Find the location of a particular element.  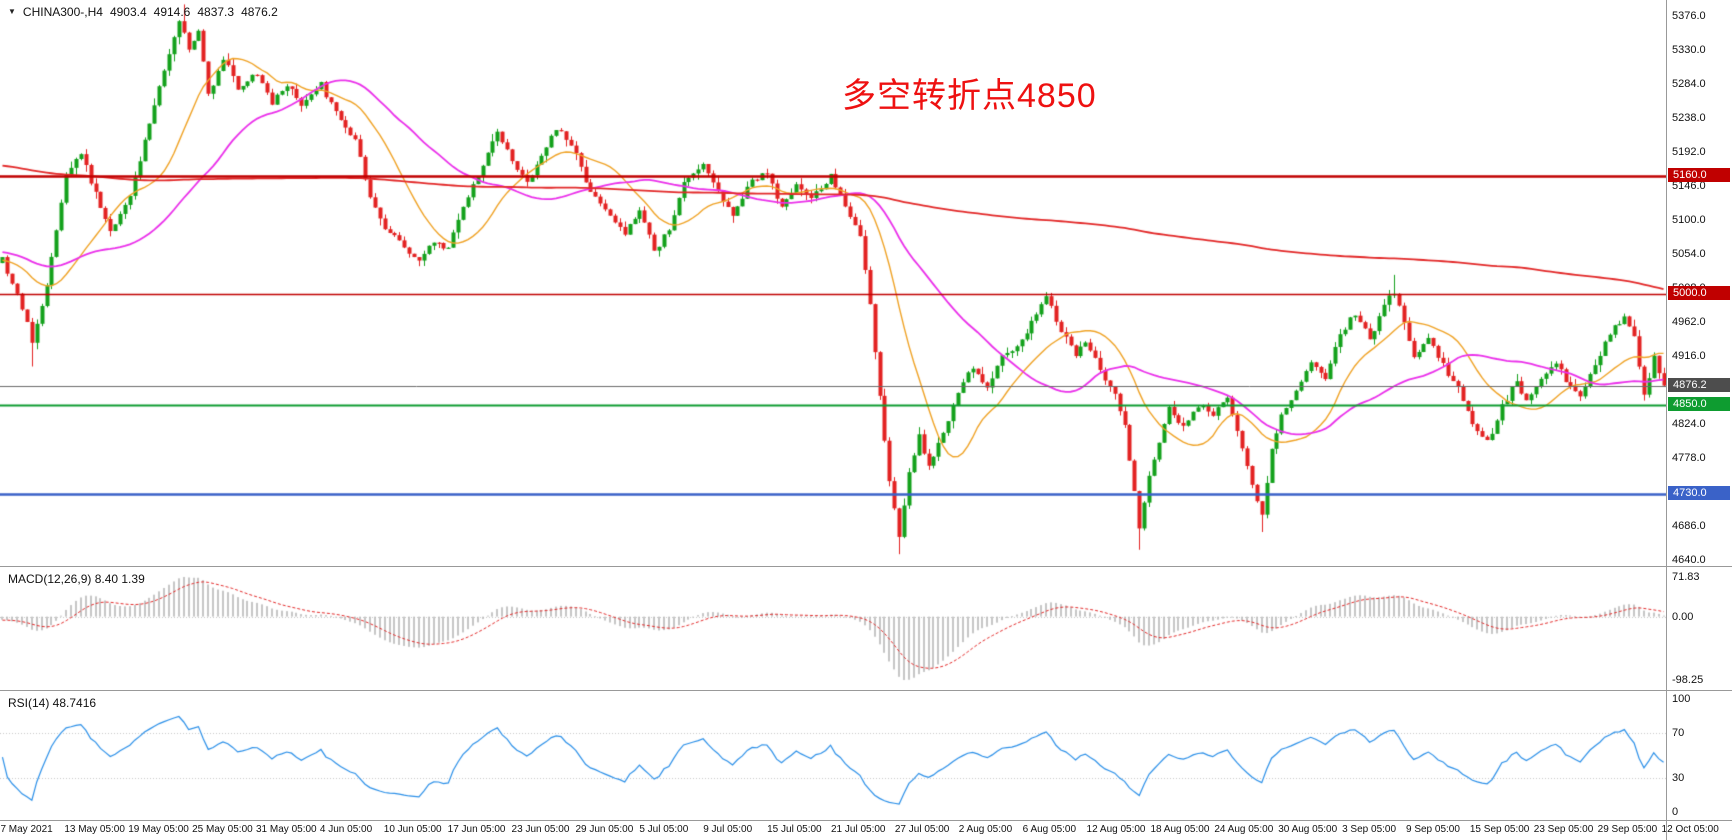

time-axis-label: 15 Jul 05:00 is located at coordinates (794, 829).